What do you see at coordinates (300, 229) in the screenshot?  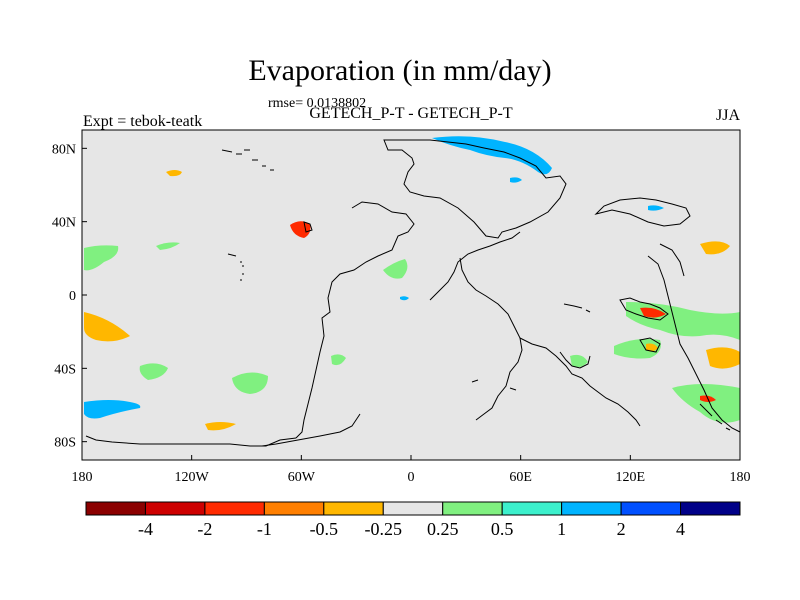 I see `region-western-us-coast` at bounding box center [300, 229].